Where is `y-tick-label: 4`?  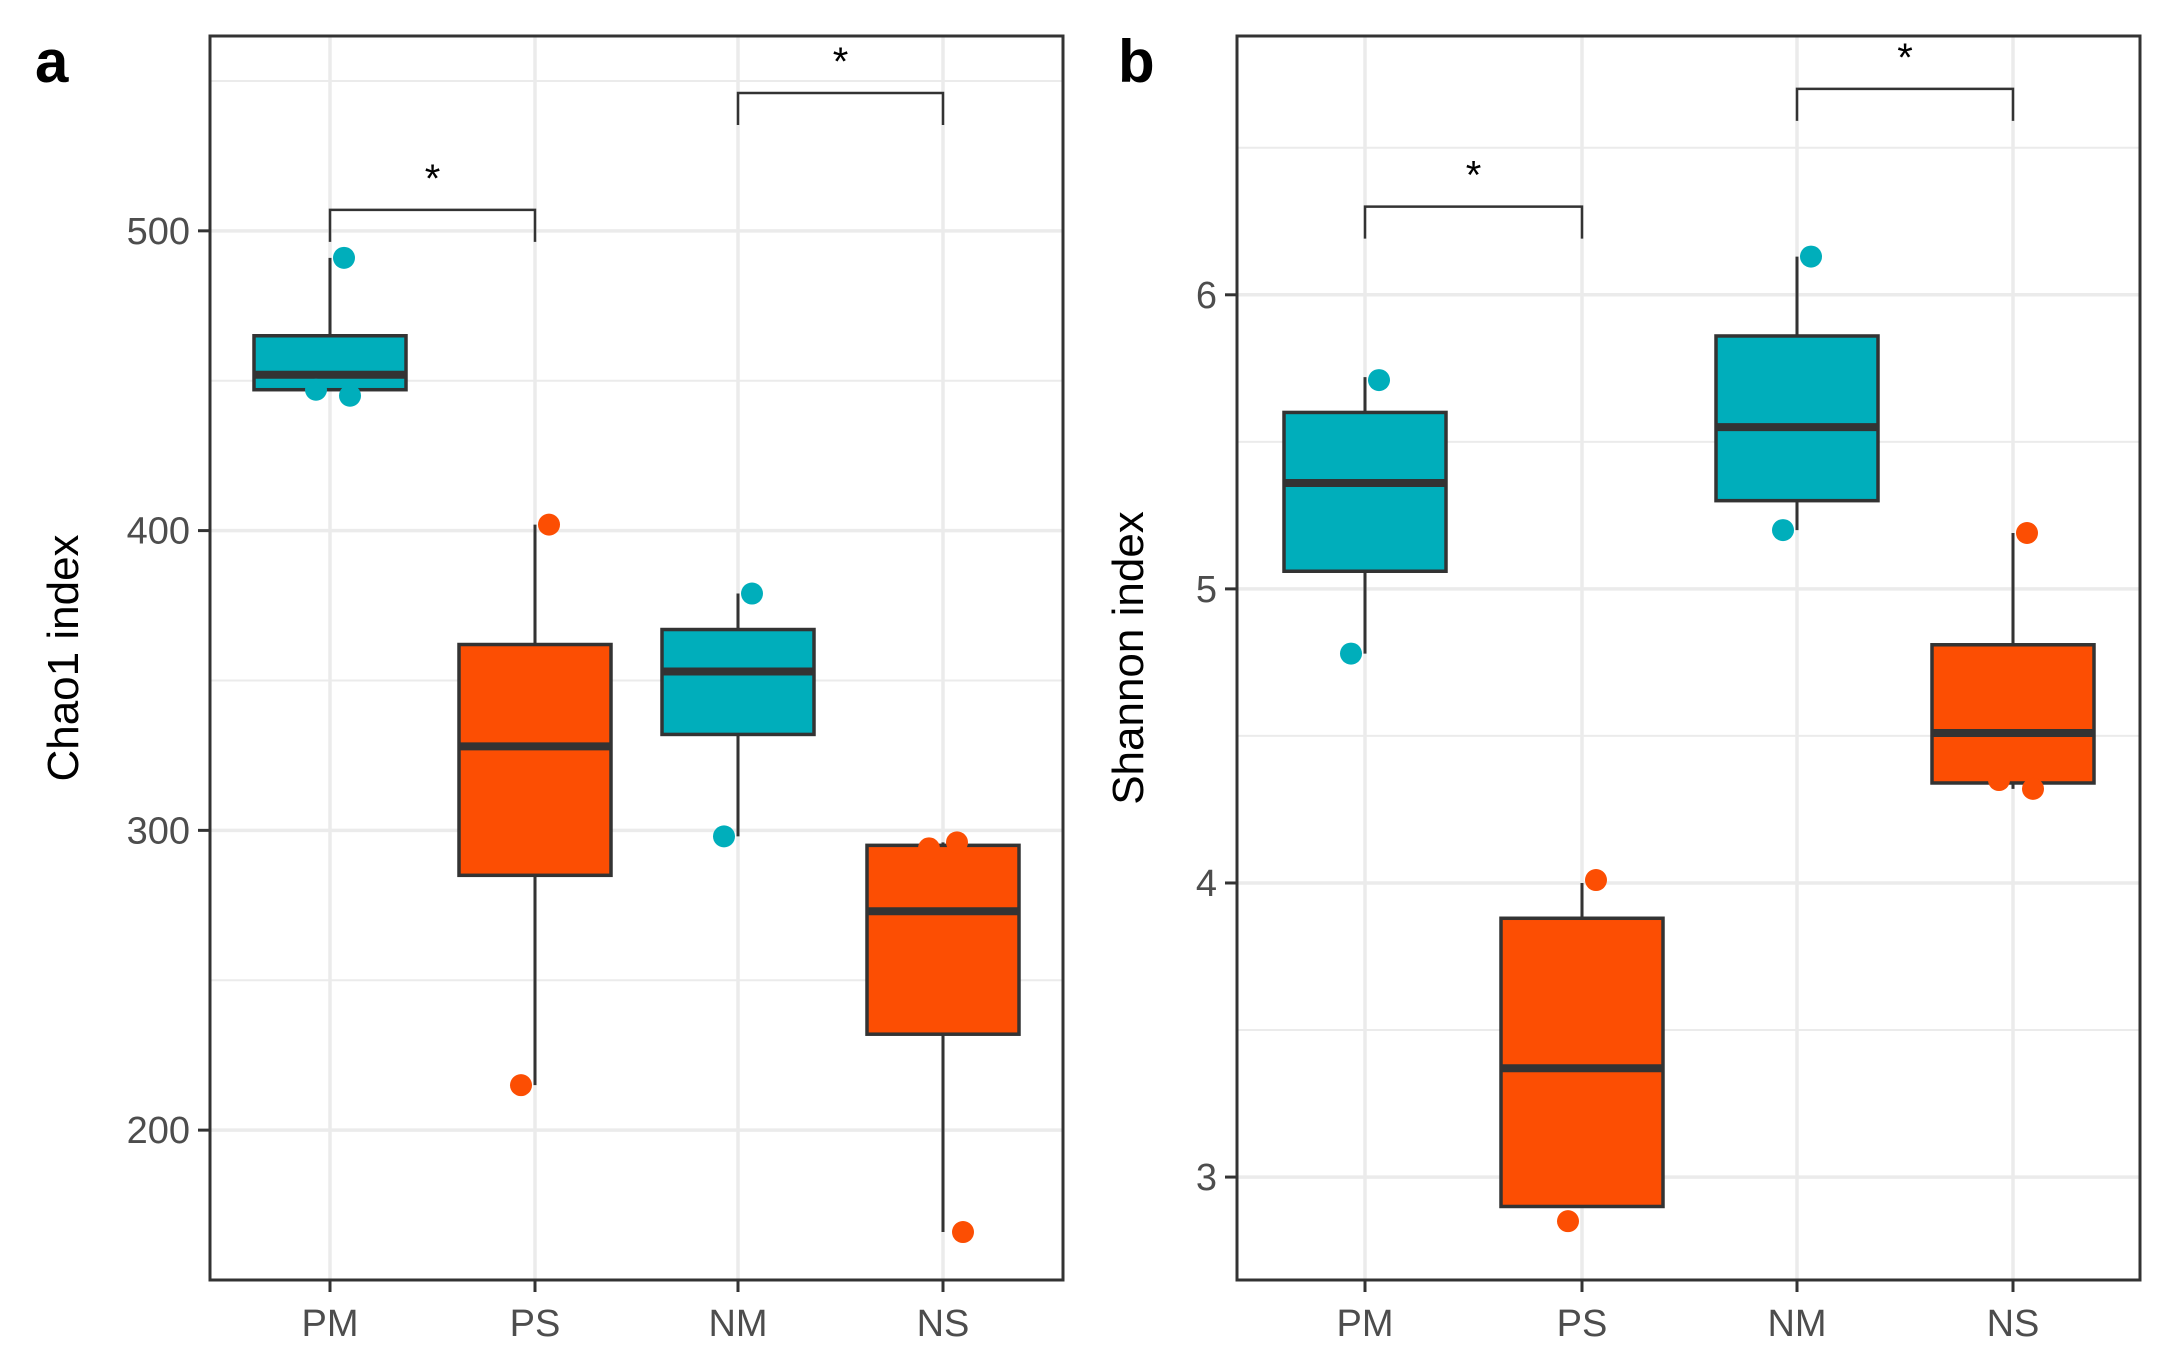
y-tick-label: 4 is located at coordinates (1206, 884).